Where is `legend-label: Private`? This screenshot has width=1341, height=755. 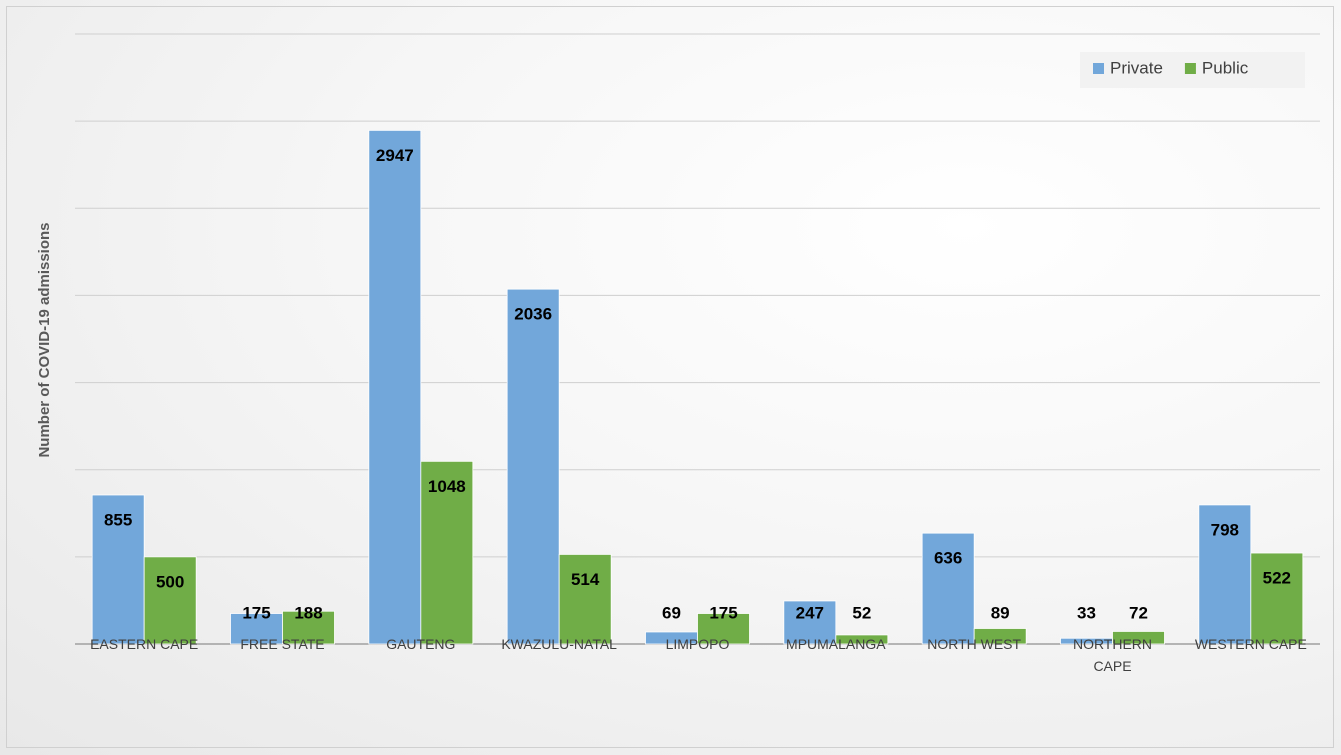 legend-label: Private is located at coordinates (1136, 67).